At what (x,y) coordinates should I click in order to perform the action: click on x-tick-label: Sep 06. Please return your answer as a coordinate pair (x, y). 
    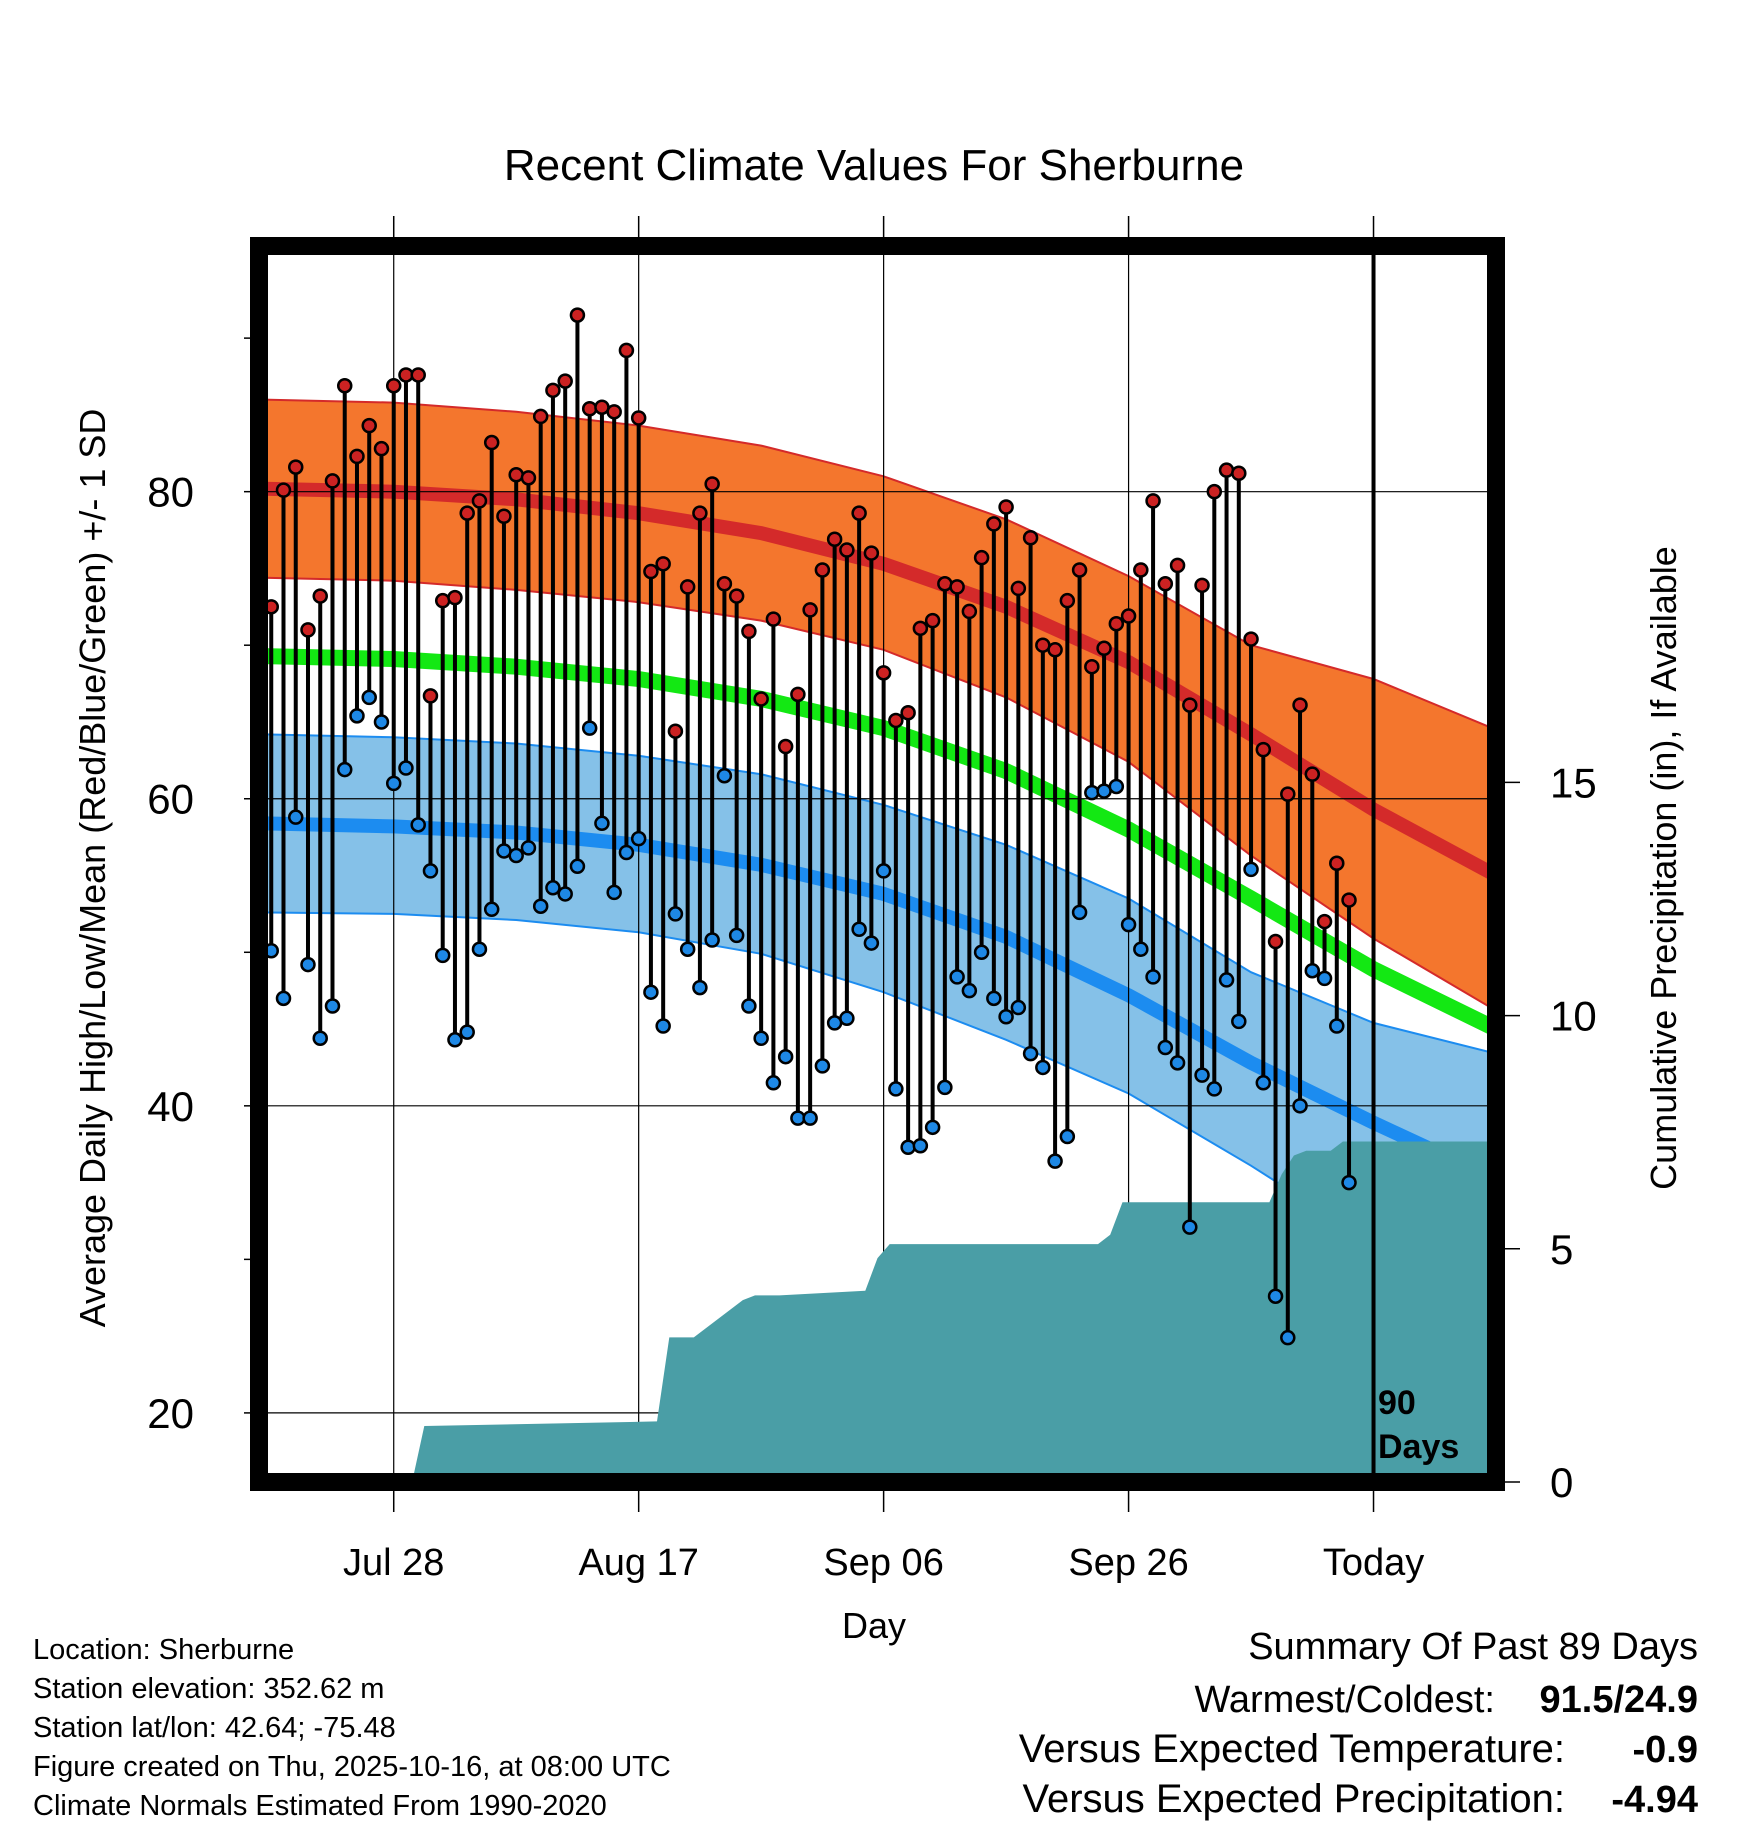
    Looking at the image, I should click on (883, 1563).